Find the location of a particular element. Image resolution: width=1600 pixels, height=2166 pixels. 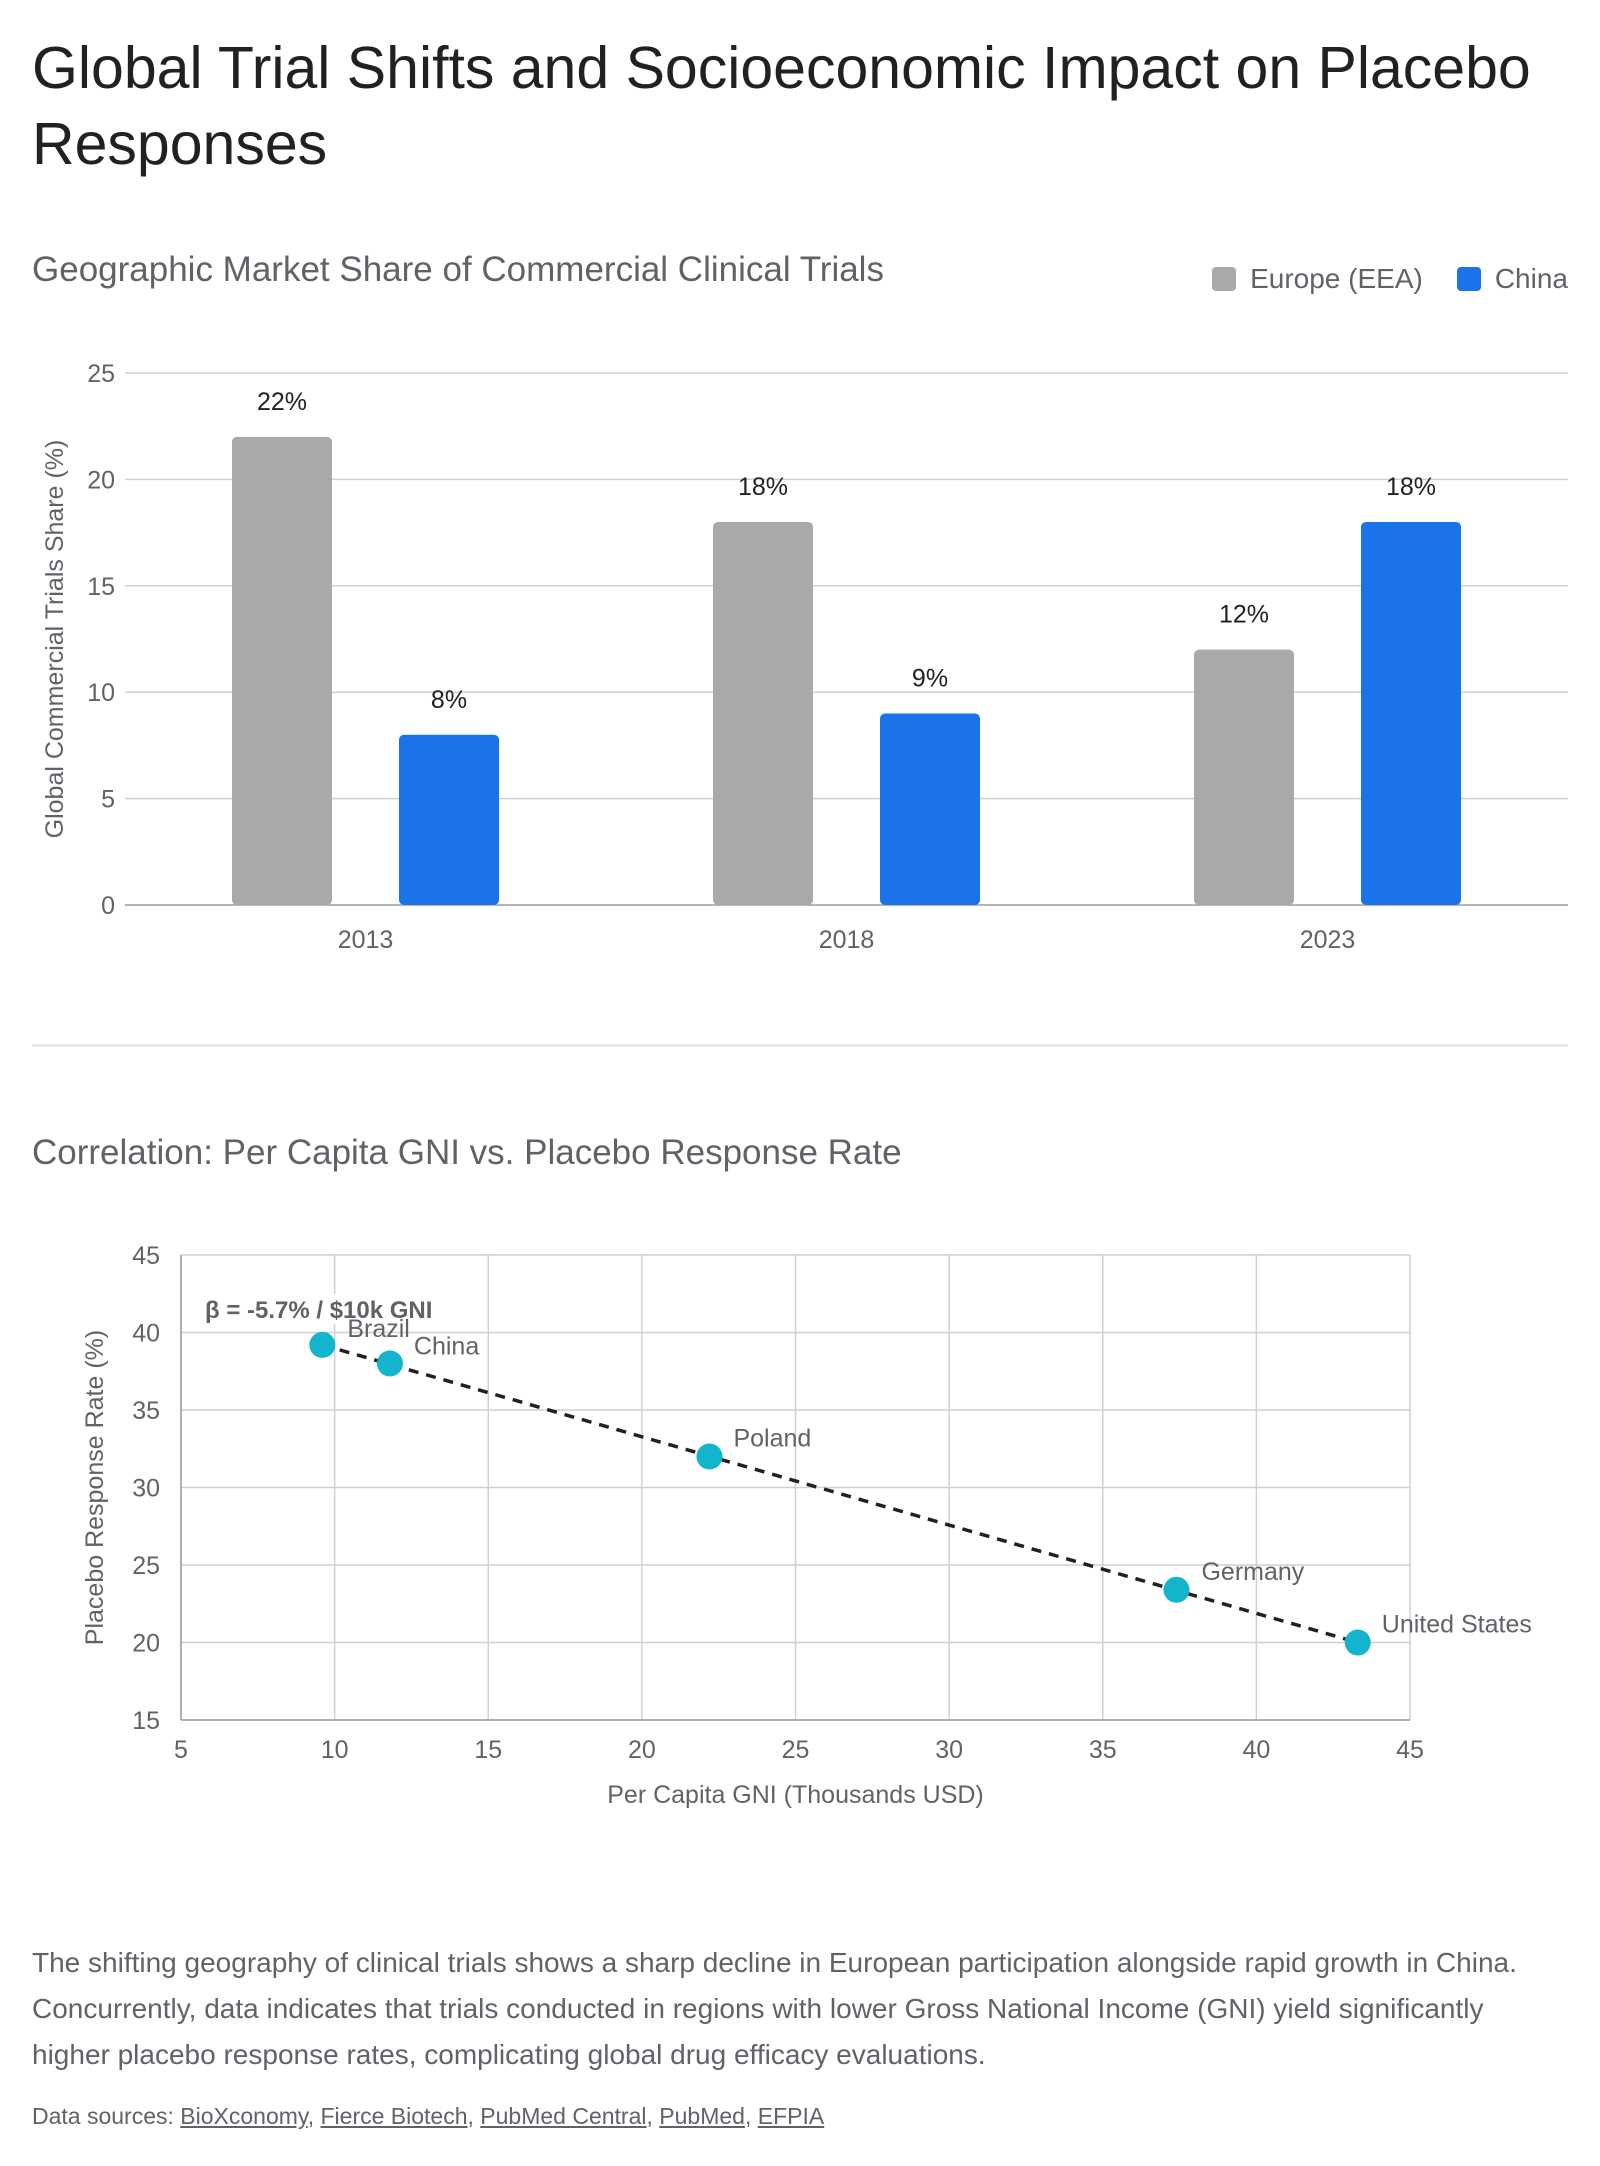

scatter-trendline is located at coordinates (840, 1494).